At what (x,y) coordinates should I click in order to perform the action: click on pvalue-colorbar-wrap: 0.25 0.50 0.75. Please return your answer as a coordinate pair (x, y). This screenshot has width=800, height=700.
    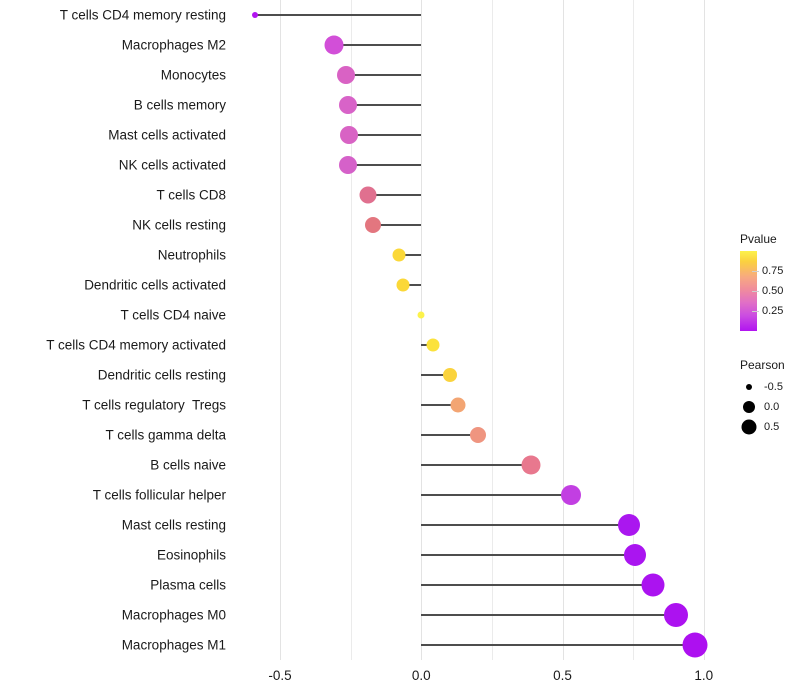
    Looking at the image, I should click on (769, 291).